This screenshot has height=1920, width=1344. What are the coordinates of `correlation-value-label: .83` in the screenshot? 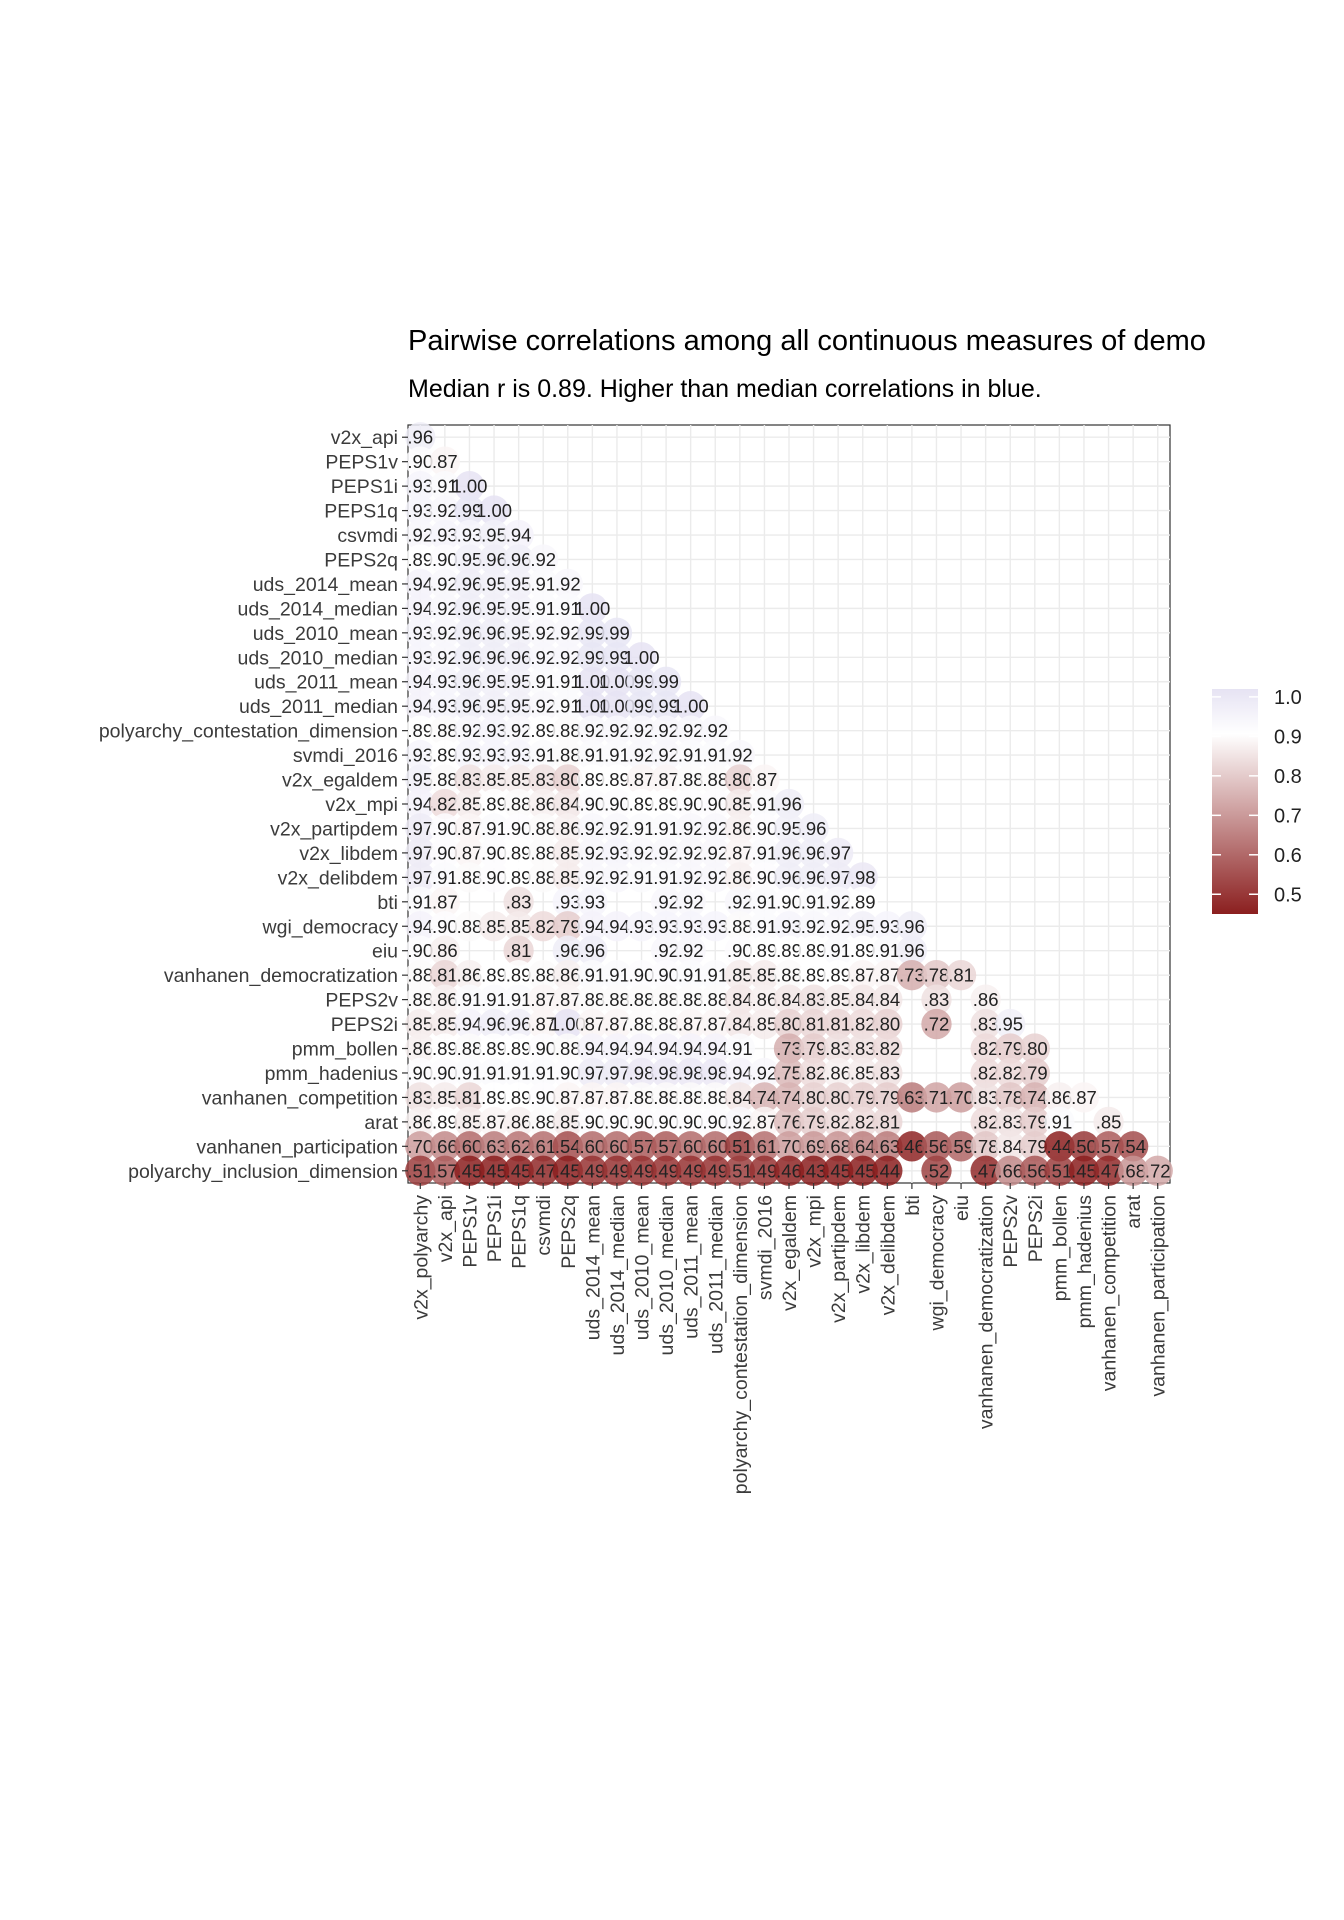 It's located at (986, 1097).